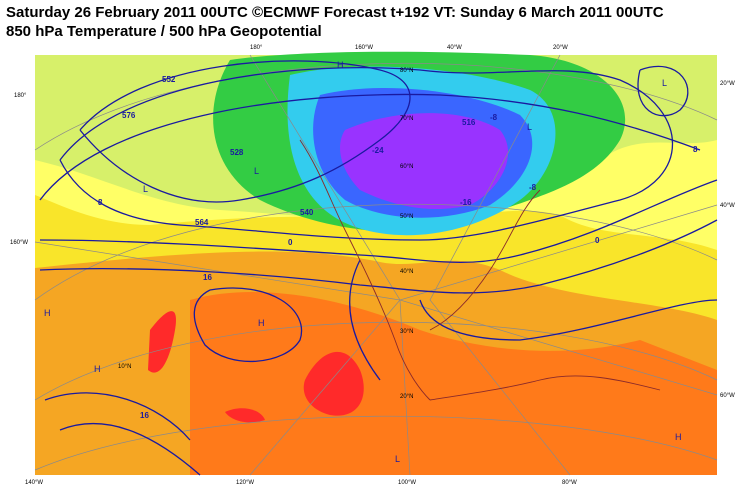  Describe the element at coordinates (307, 212) in the screenshot. I see `contour-label: 540` at that location.